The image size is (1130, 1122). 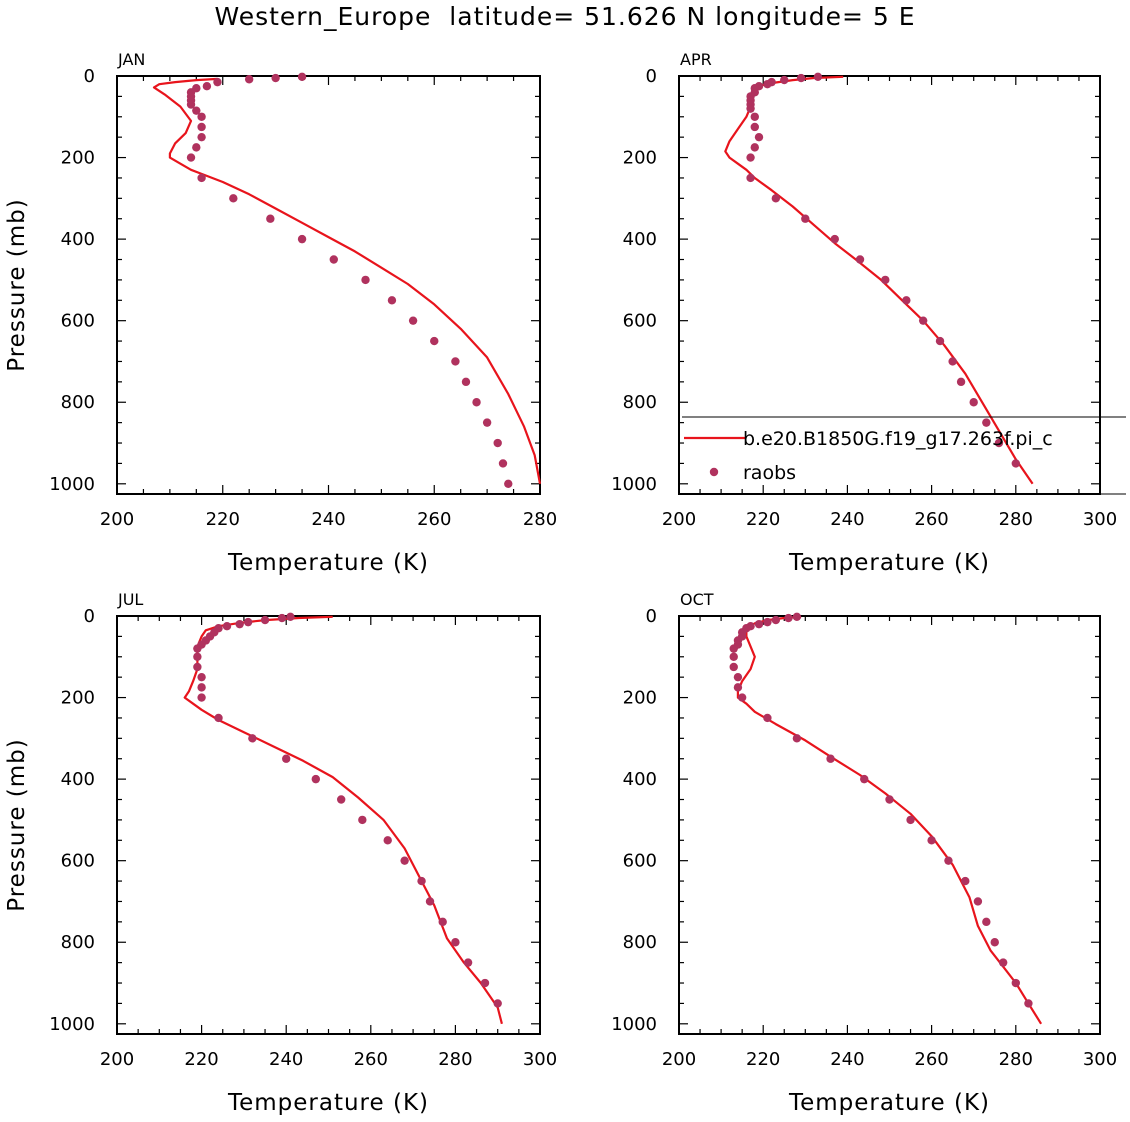 What do you see at coordinates (17, 284) in the screenshot?
I see `y-axis-label: Pressure (mb)` at bounding box center [17, 284].